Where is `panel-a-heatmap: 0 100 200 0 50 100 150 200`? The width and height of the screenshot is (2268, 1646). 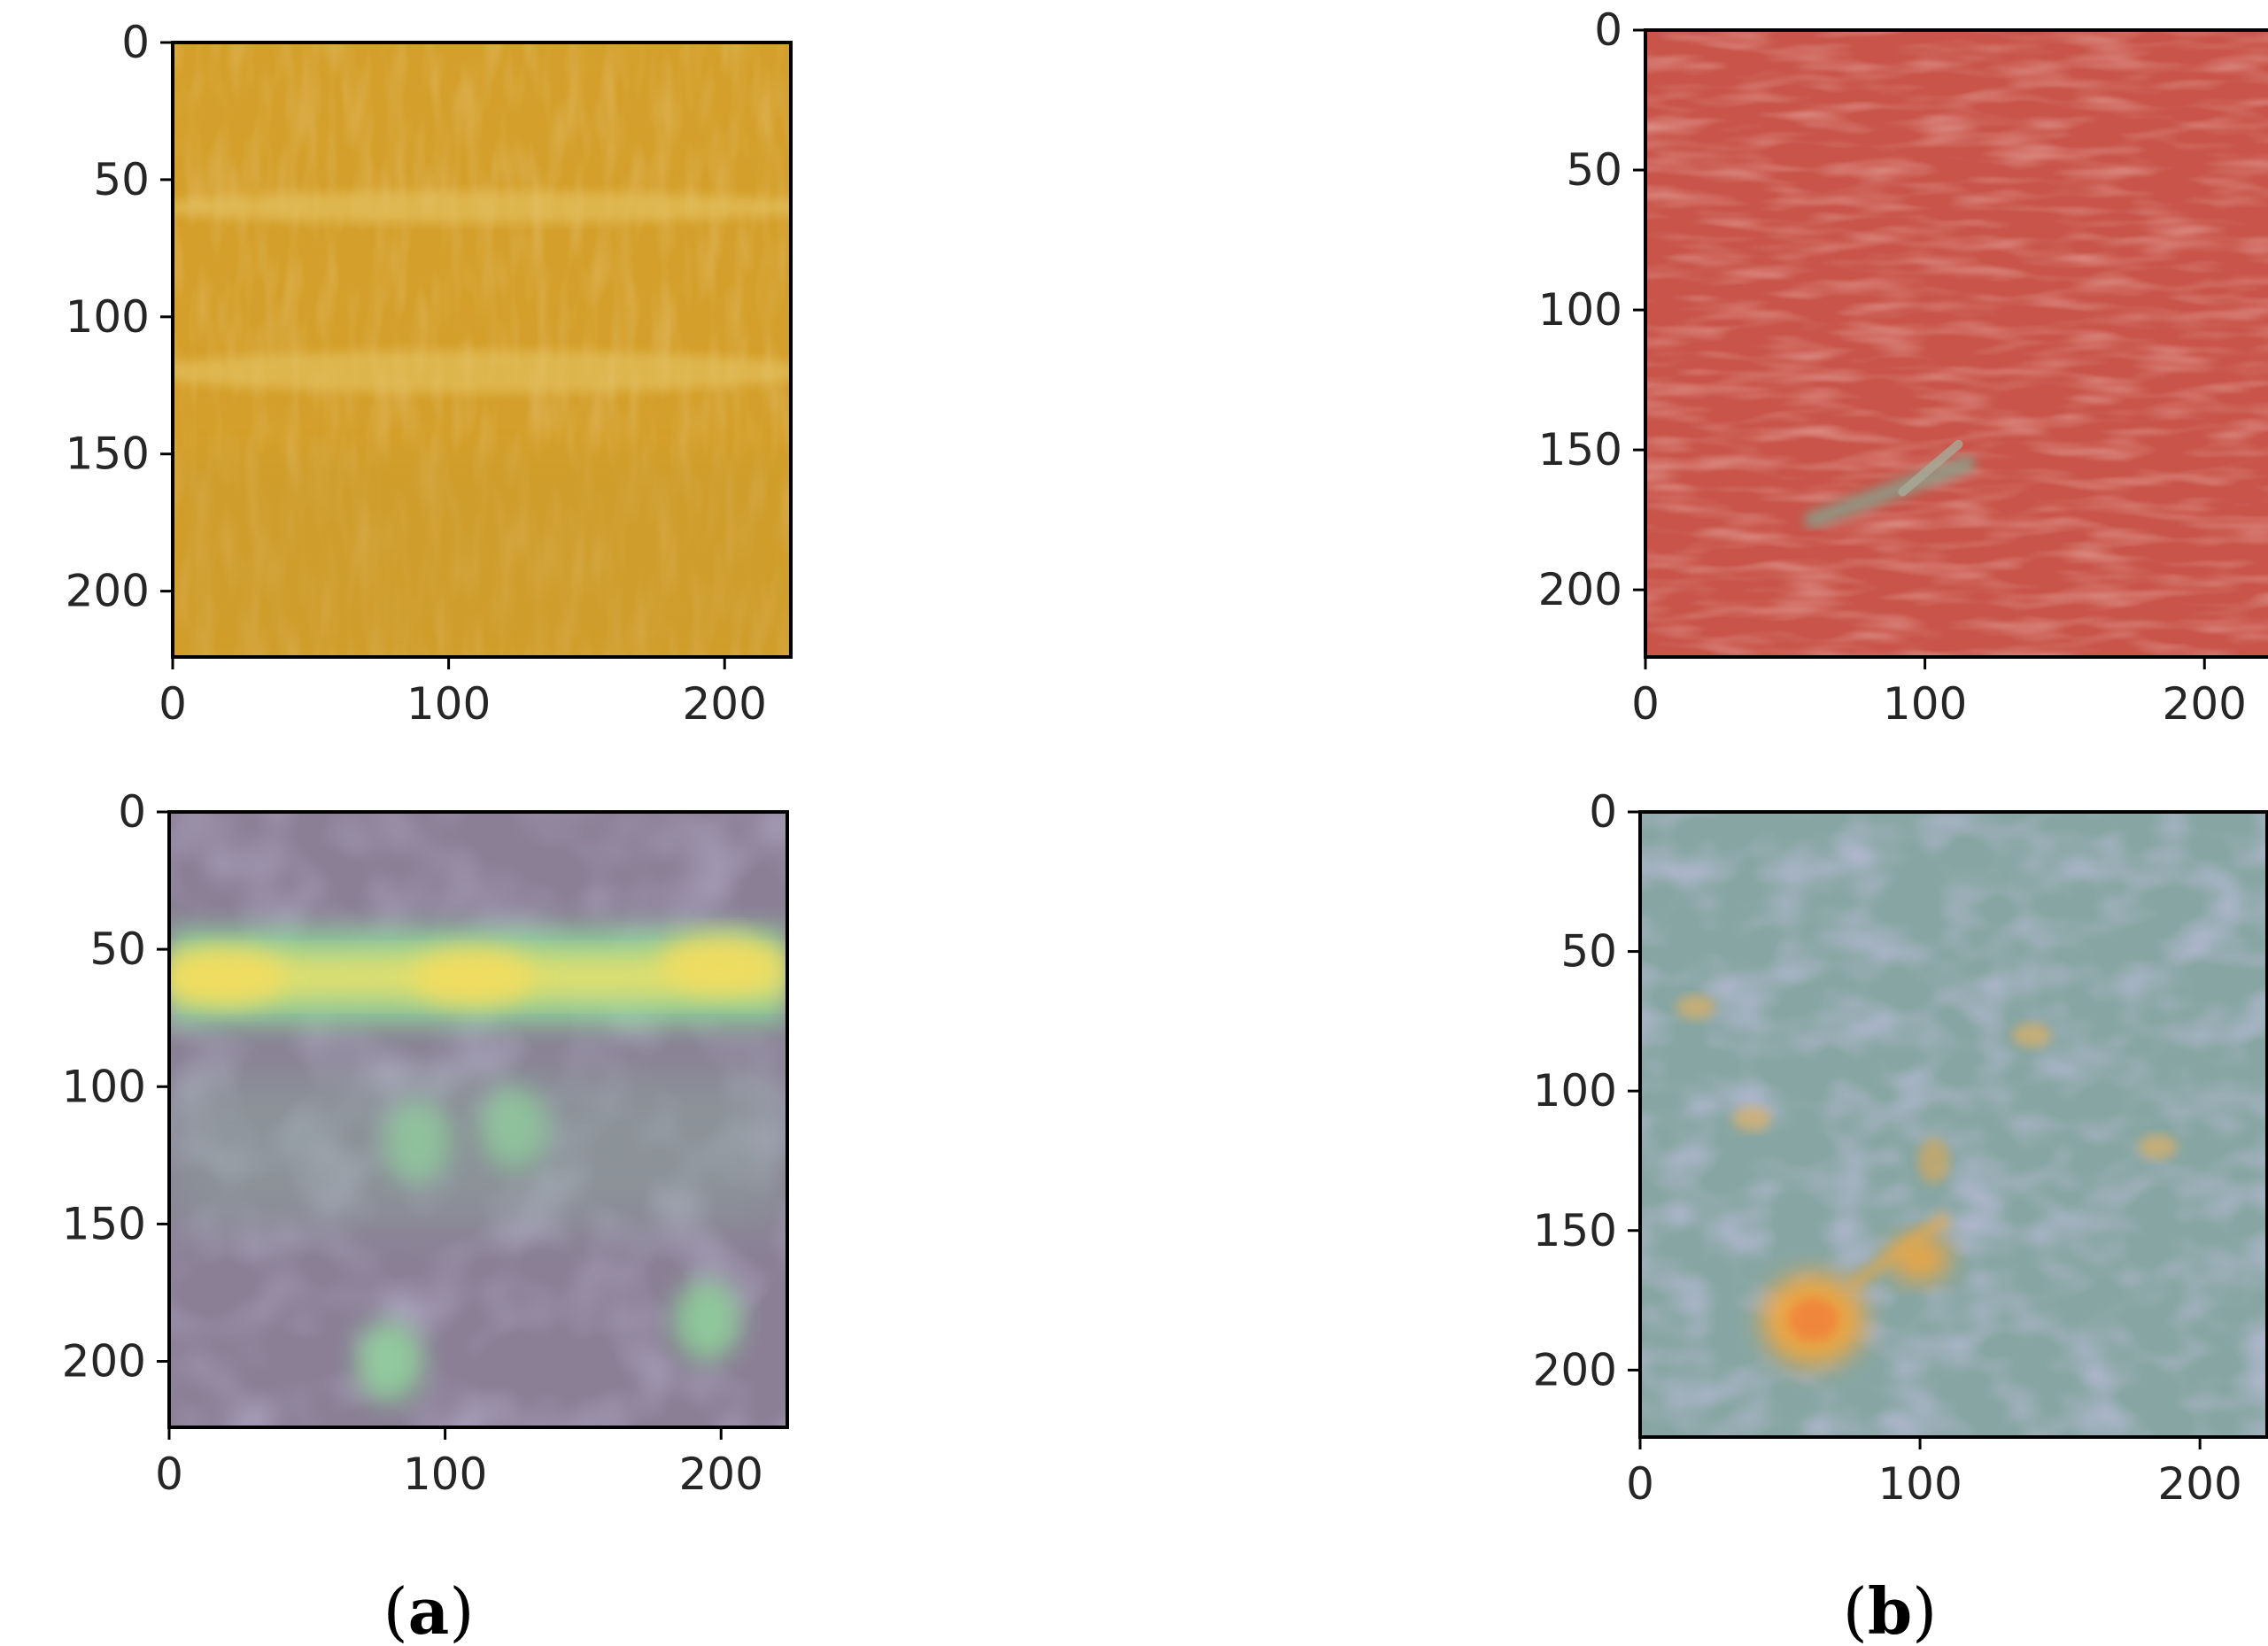
panel-a-heatmap: 0 100 200 0 50 100 150 200 is located at coordinates (426, 1143).